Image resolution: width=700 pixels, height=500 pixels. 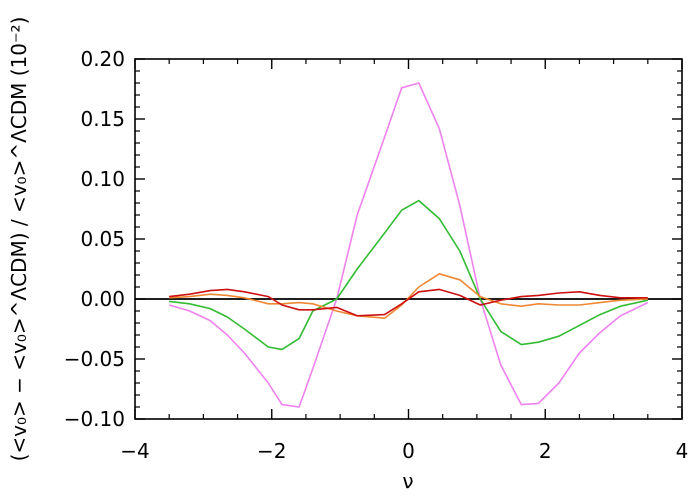 What do you see at coordinates (134, 451) in the screenshot?
I see `x-tick-label: −4` at bounding box center [134, 451].